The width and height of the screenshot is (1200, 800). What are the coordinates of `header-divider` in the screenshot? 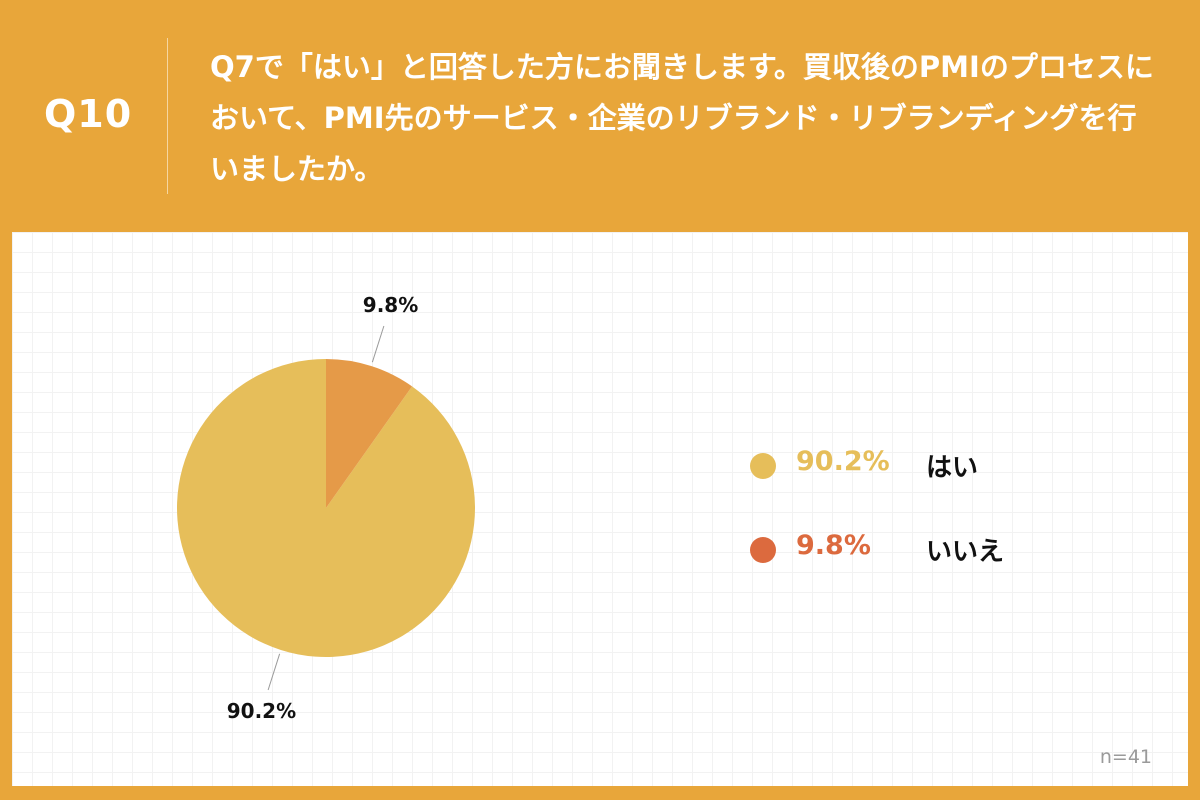 It's located at (167, 116).